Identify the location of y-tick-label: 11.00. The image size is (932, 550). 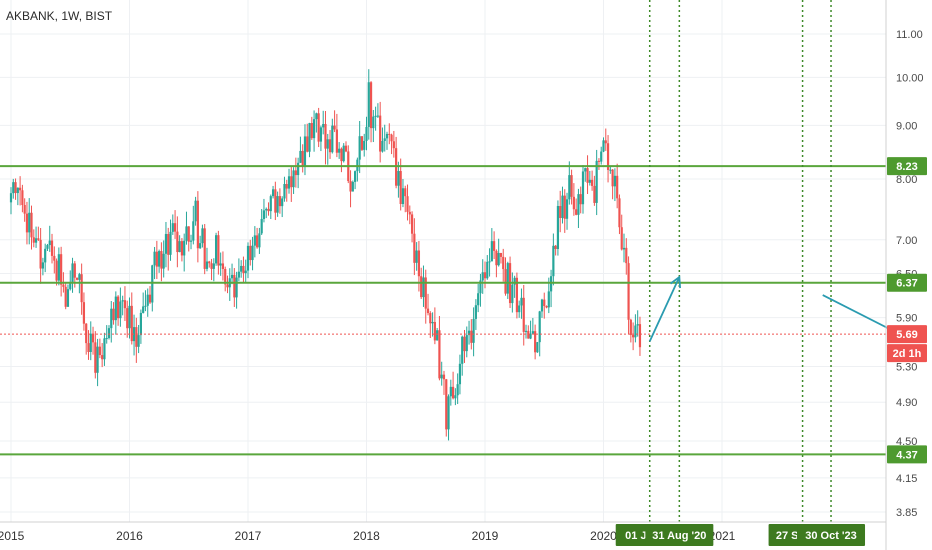
(909, 35).